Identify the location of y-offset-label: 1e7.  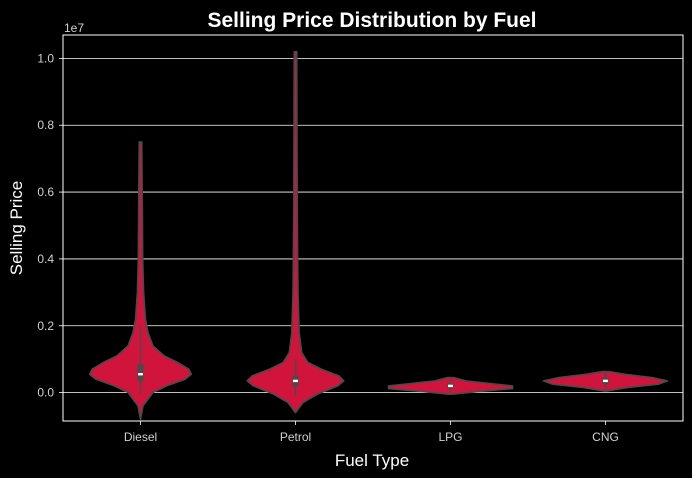
(74, 28).